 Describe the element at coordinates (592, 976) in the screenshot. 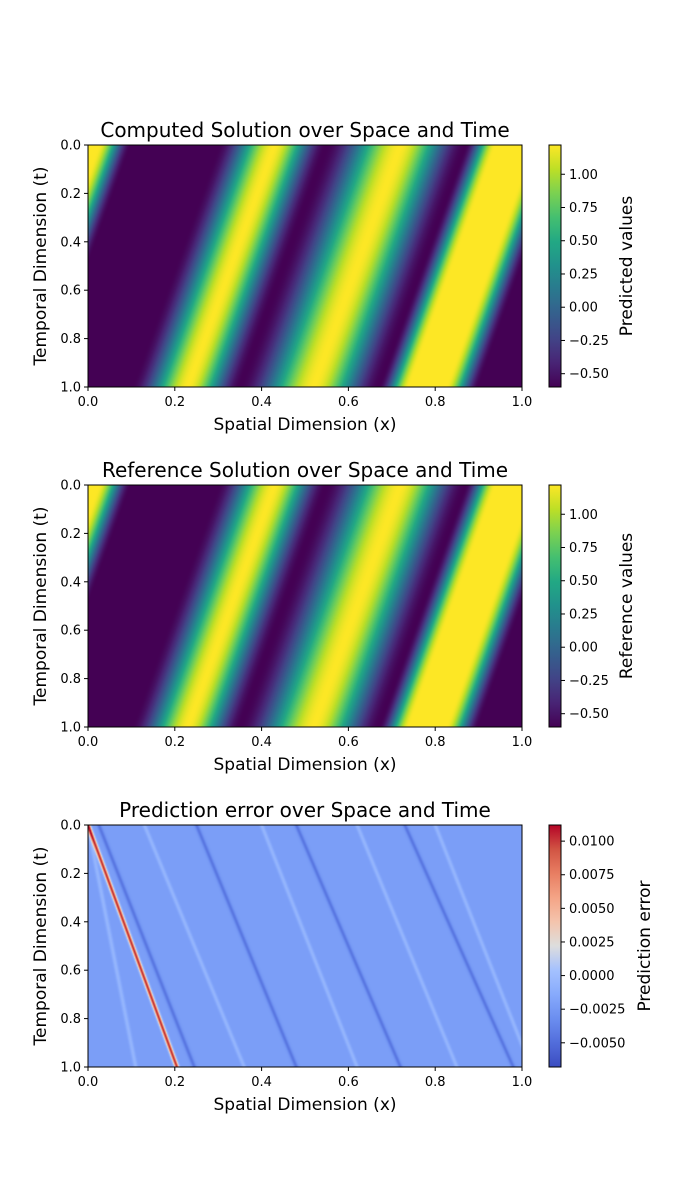

I see `colorbar-tick-label: 0.0000` at that location.